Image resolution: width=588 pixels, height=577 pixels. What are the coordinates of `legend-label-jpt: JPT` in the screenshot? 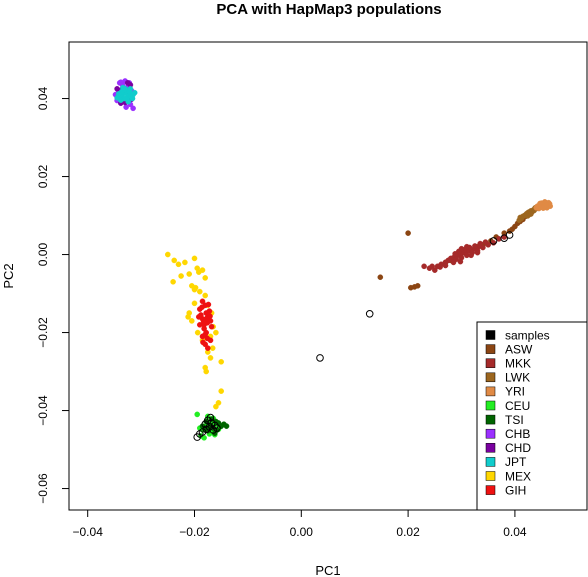 It's located at (516, 462).